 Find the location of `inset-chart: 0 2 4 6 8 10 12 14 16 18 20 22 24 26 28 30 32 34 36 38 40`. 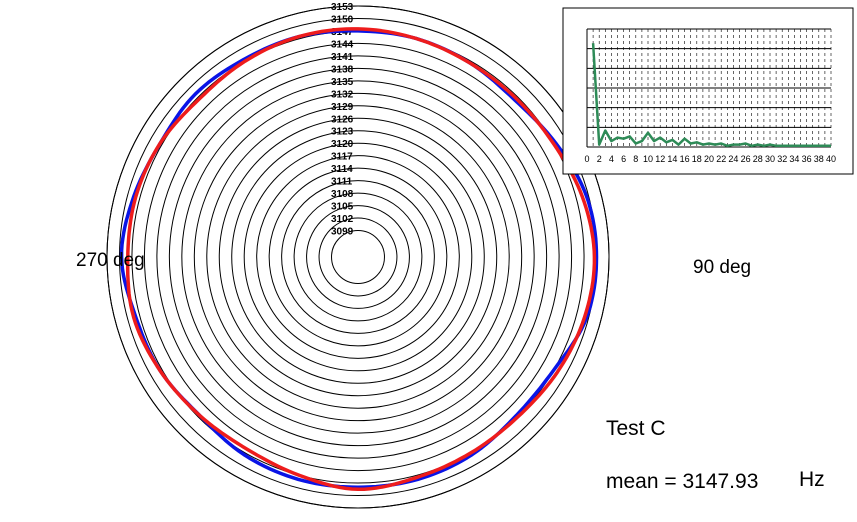

inset-chart: 0 2 4 6 8 10 12 14 16 18 20 22 24 26 28 30 32 34 36 38 40 is located at coordinates (708, 91).